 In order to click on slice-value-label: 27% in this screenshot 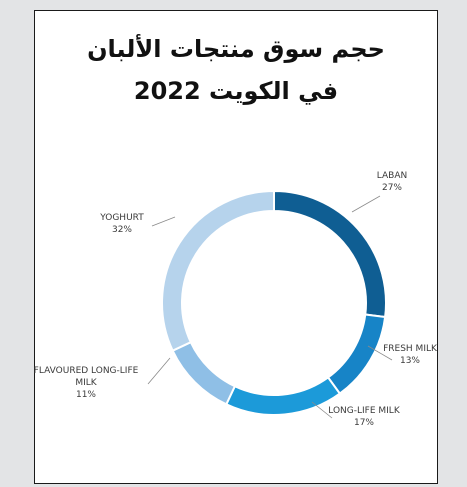, I will do `click(392, 188)`.